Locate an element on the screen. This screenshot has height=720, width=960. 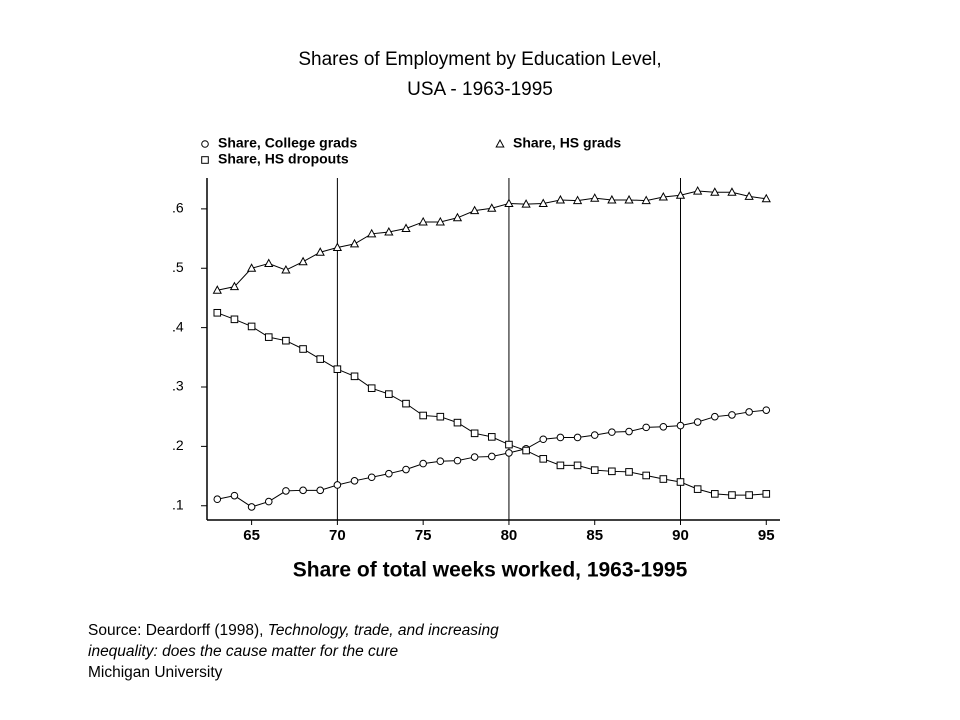
series-line is located at coordinates (492, 404).